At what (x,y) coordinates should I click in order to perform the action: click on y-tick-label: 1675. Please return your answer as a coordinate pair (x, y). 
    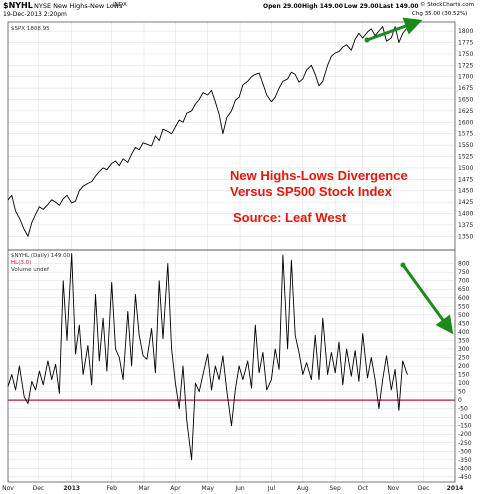
    Looking at the image, I should click on (465, 88).